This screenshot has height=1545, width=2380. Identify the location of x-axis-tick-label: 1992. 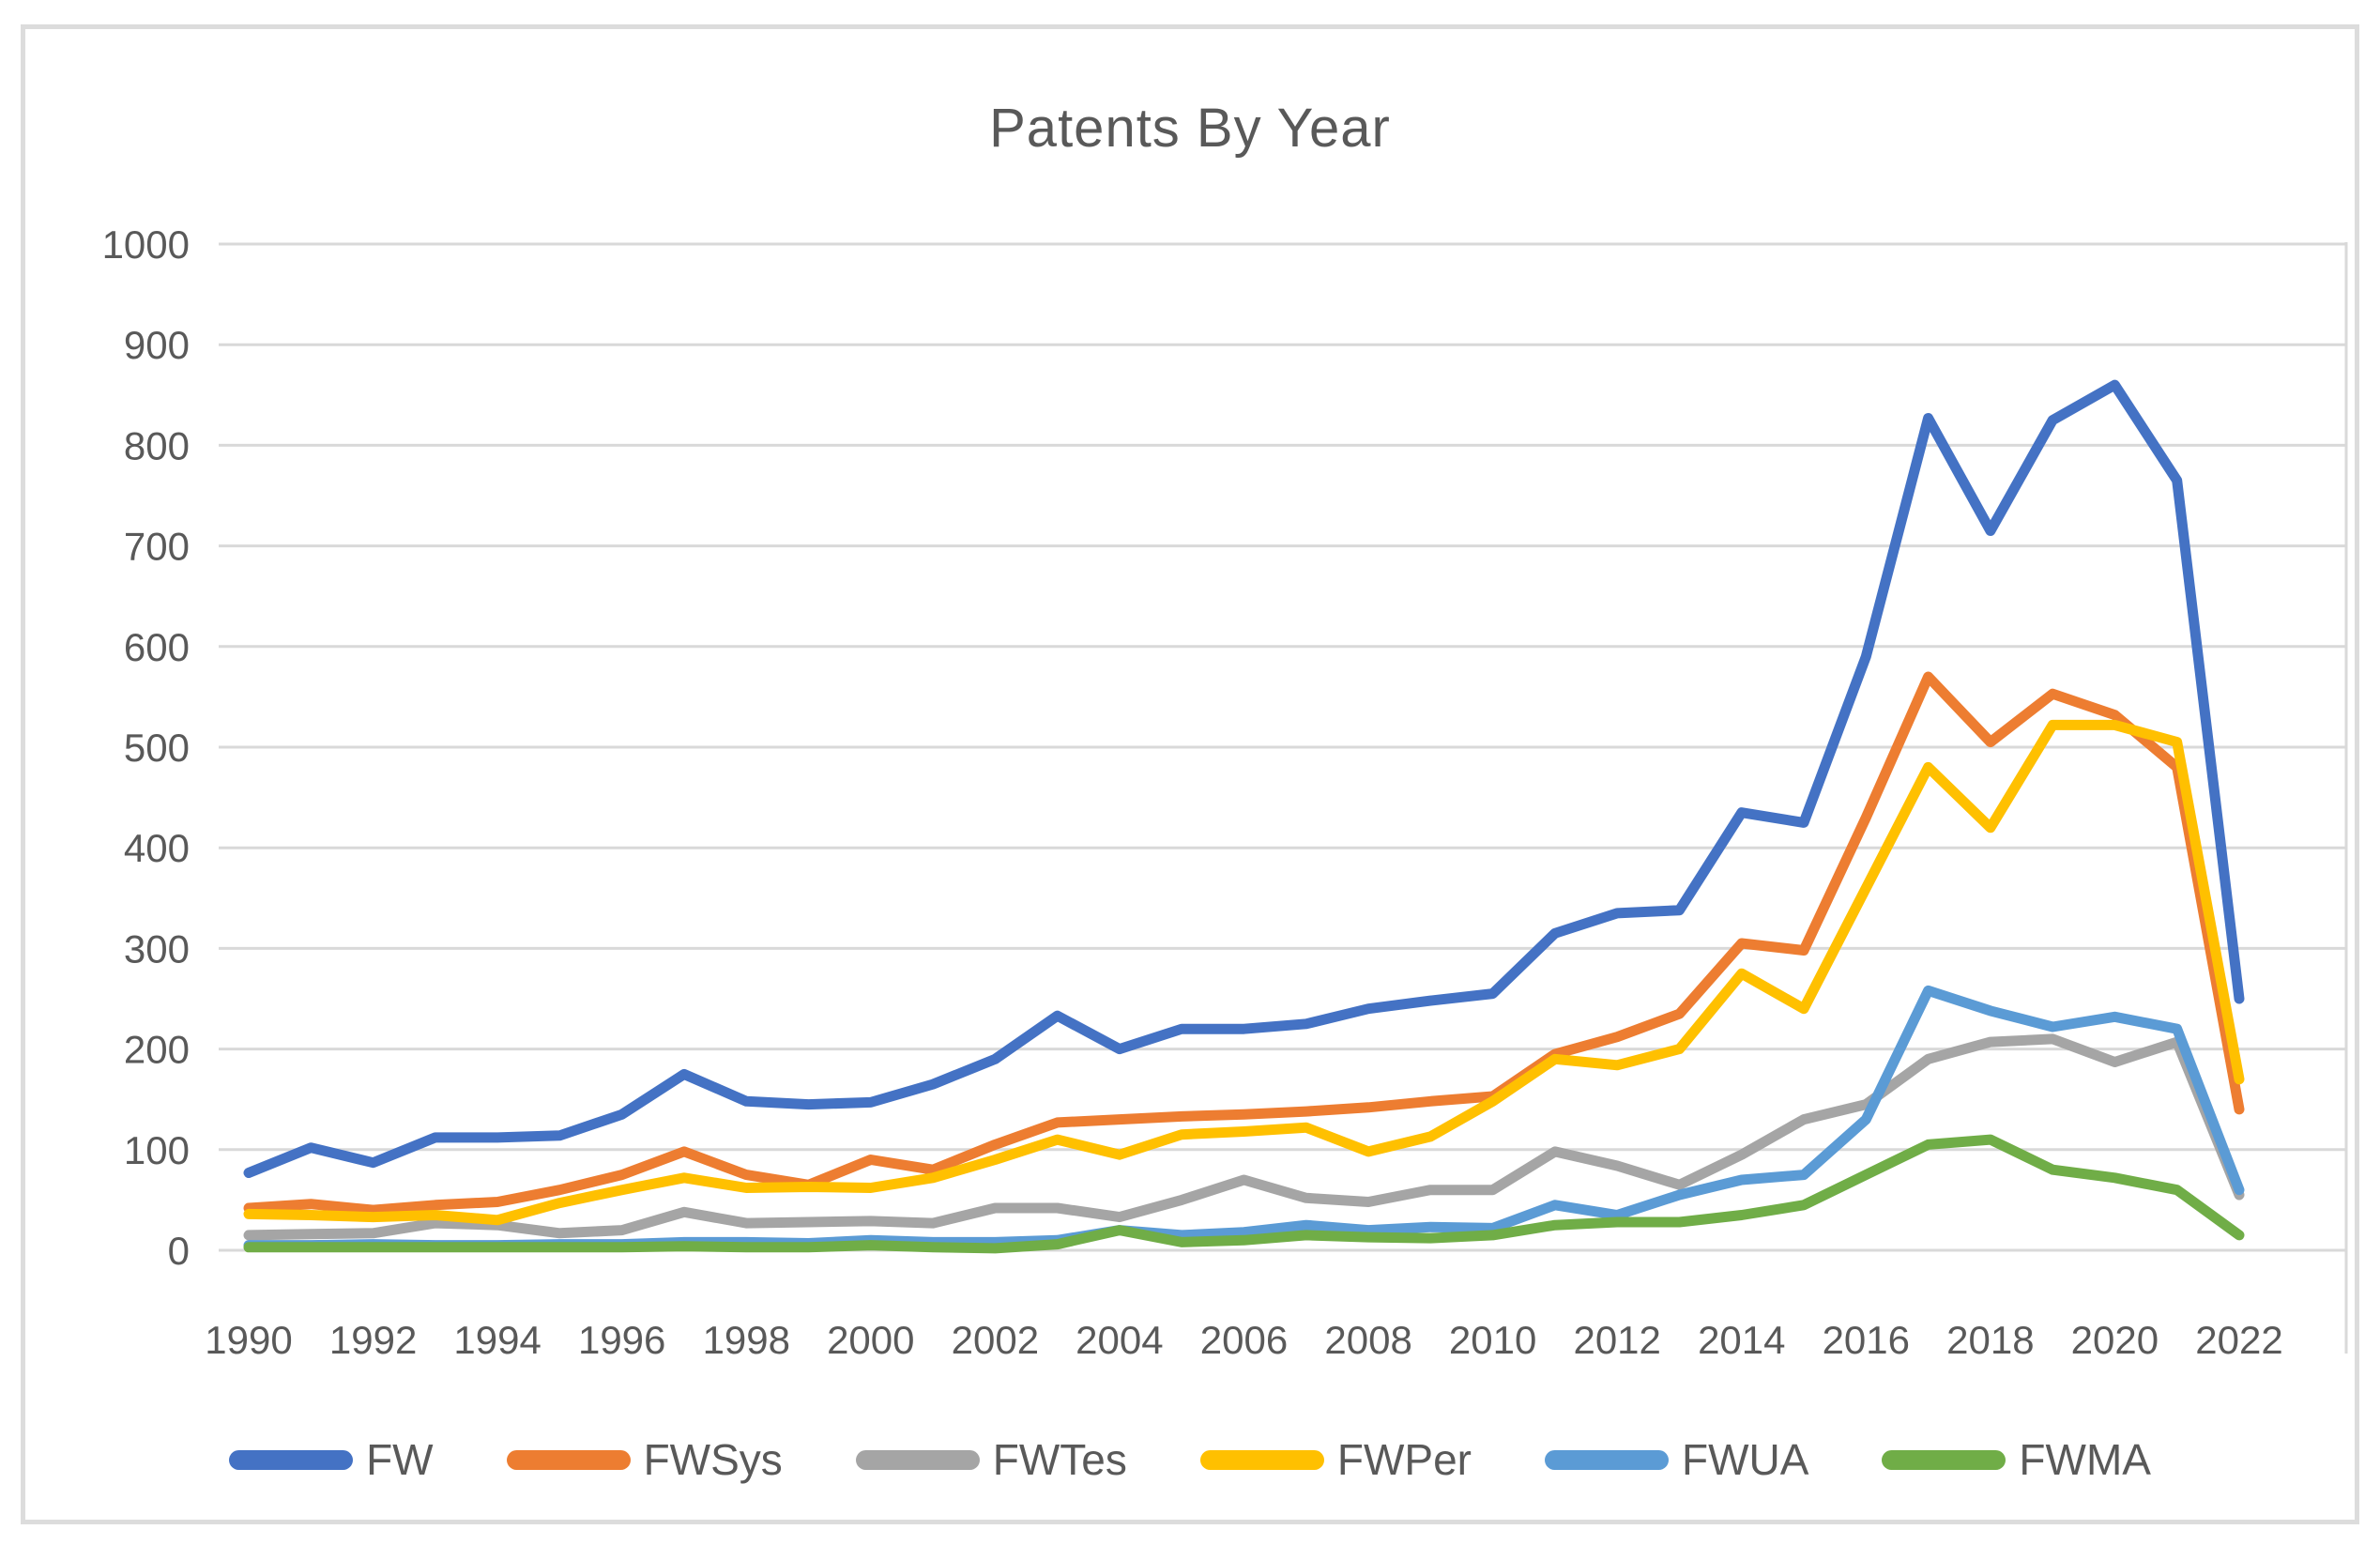
(373, 1340).